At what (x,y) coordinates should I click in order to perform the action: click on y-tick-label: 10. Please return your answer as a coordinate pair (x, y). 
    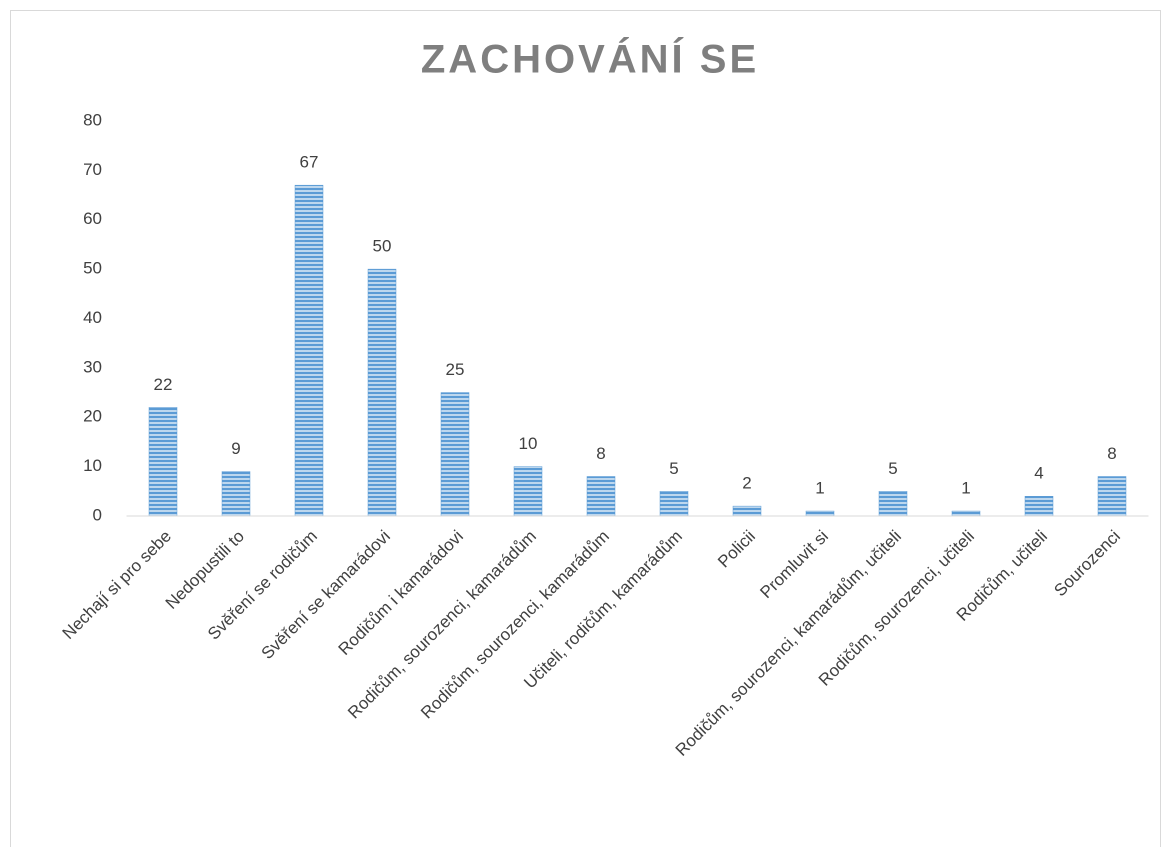
    Looking at the image, I should click on (92, 465).